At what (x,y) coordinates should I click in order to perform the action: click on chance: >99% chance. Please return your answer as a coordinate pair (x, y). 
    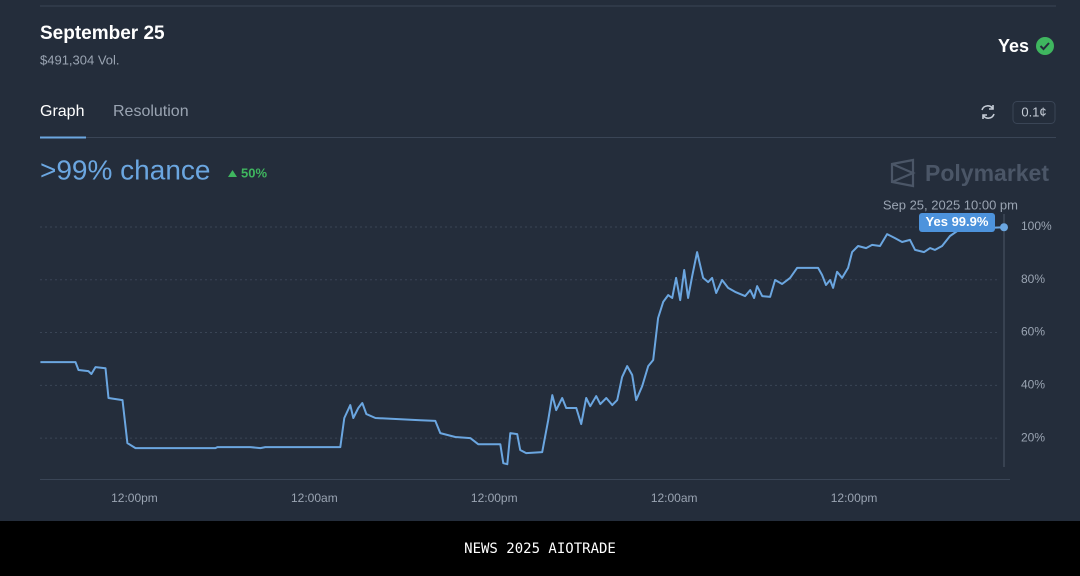
    Looking at the image, I should click on (125, 169).